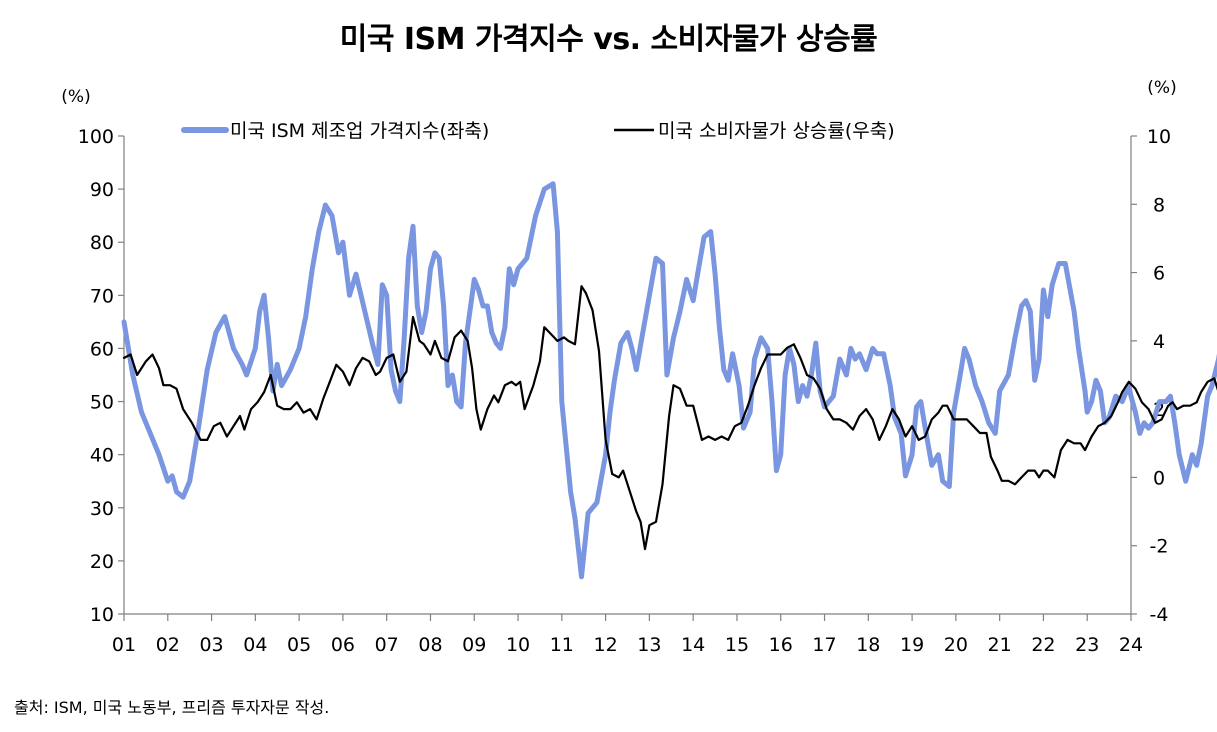  Describe the element at coordinates (255, 645) in the screenshot. I see `x-tick-label: 04` at that location.